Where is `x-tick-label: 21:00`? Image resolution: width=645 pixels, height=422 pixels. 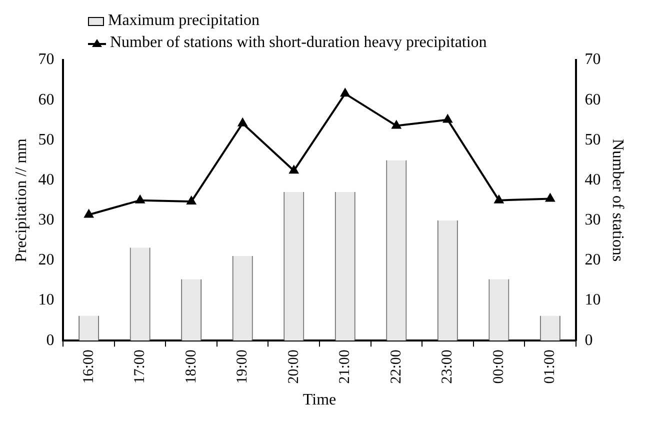
x-tick-label: 21:00 is located at coordinates (345, 367).